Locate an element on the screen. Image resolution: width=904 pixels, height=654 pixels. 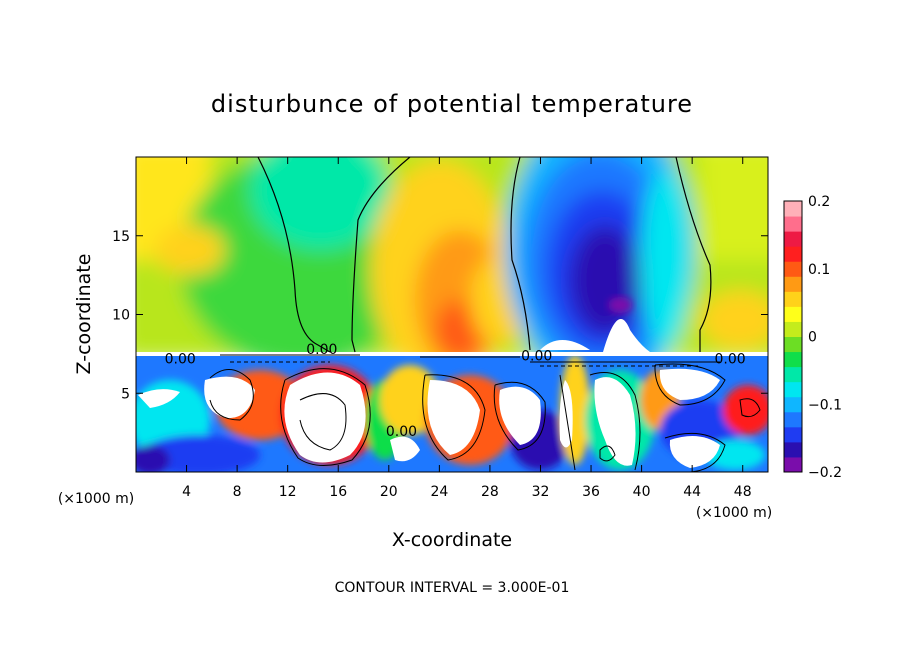
lower-field is located at coordinates (452, 413).